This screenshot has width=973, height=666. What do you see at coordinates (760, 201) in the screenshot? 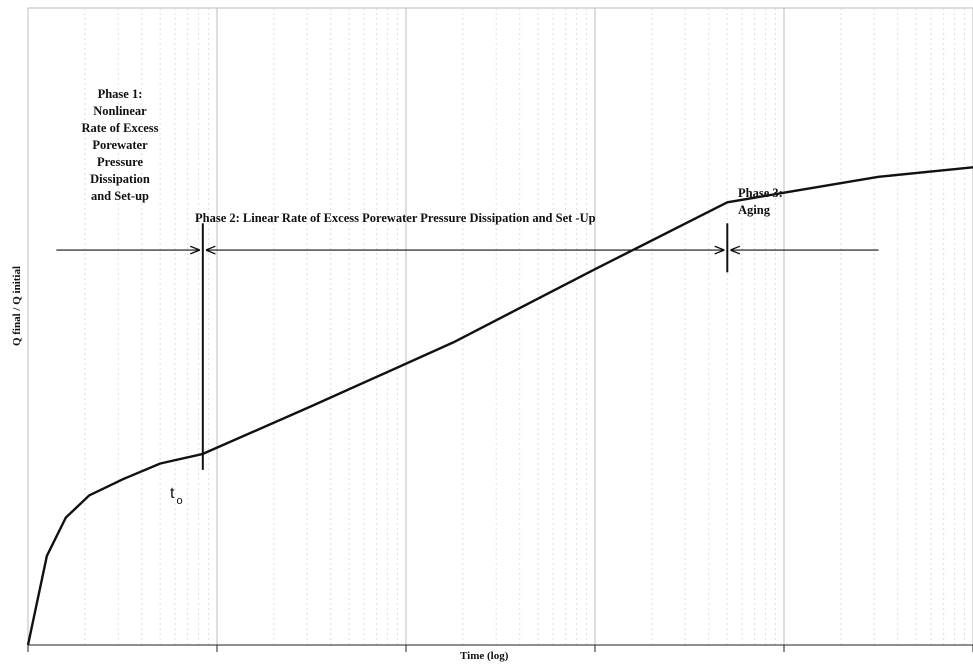
I see `phase3-annotation: Phase 3: Aging` at bounding box center [760, 201].